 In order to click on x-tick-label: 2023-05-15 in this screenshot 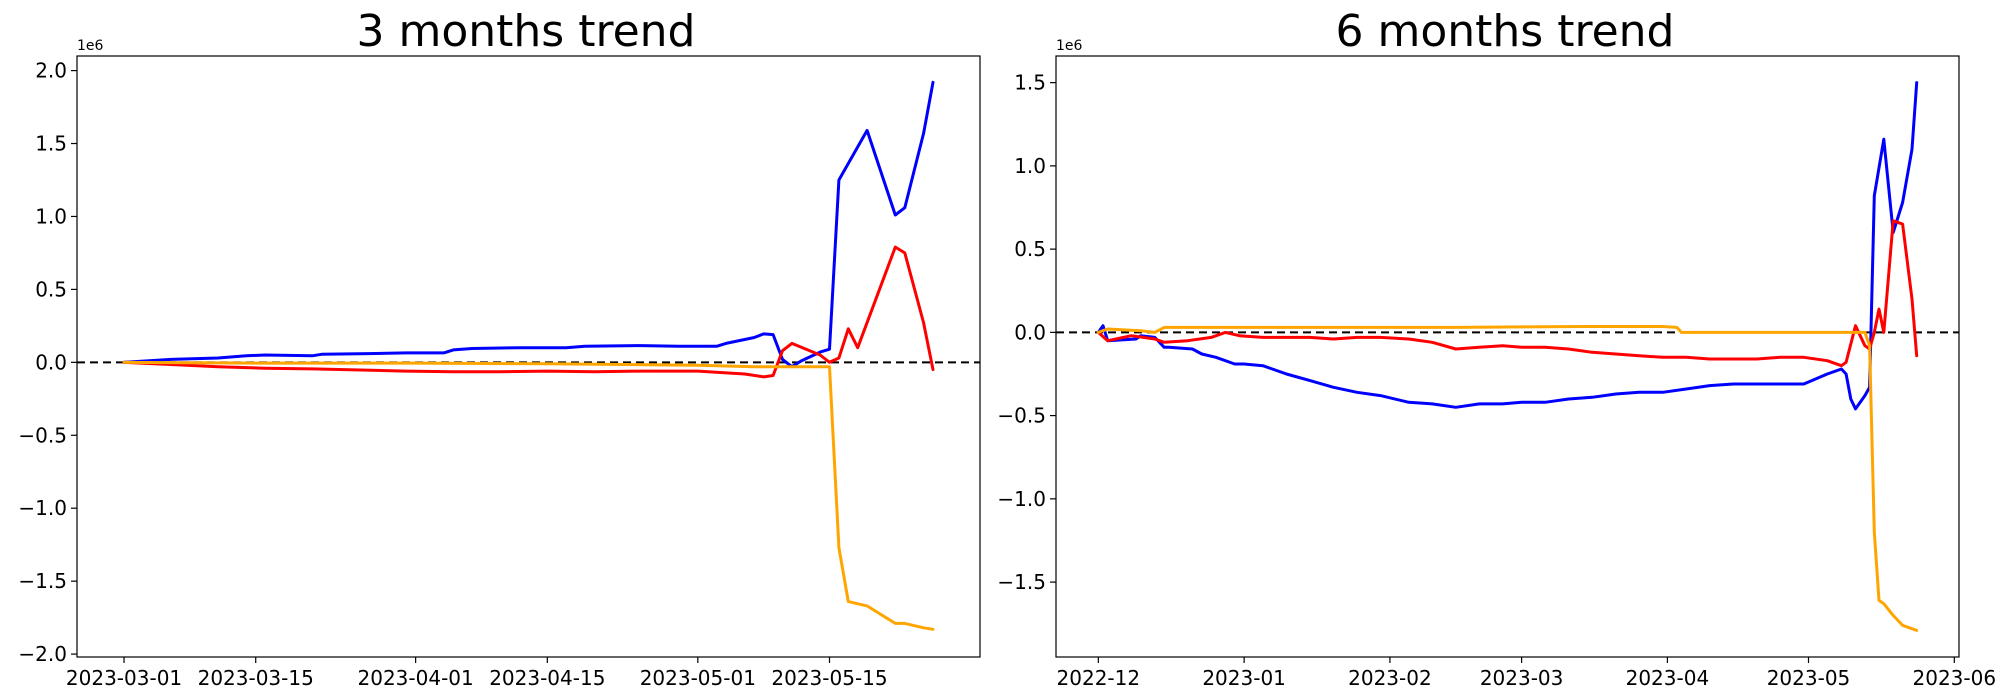, I will do `click(829, 678)`.